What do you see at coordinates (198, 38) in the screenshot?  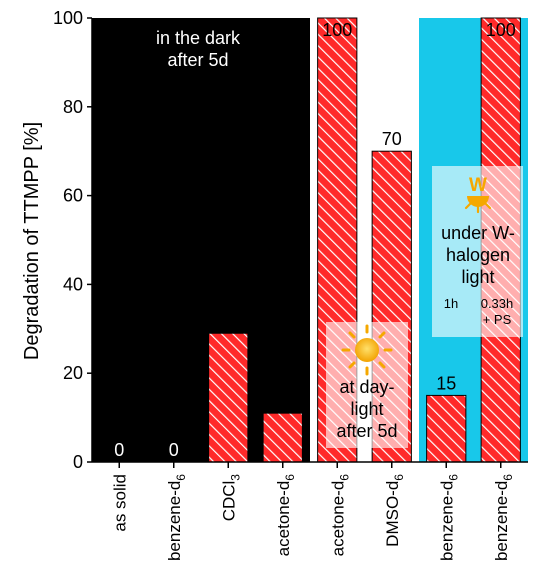 I see `dark-label-line1: in the dark` at bounding box center [198, 38].